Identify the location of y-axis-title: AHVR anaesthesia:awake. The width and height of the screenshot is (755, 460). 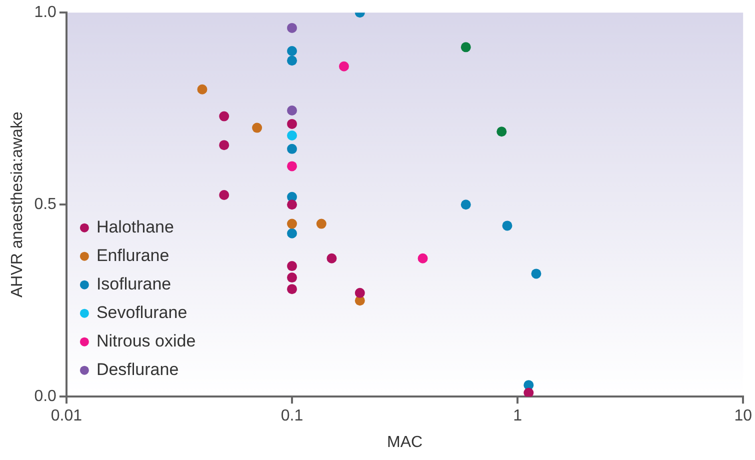
(17, 205).